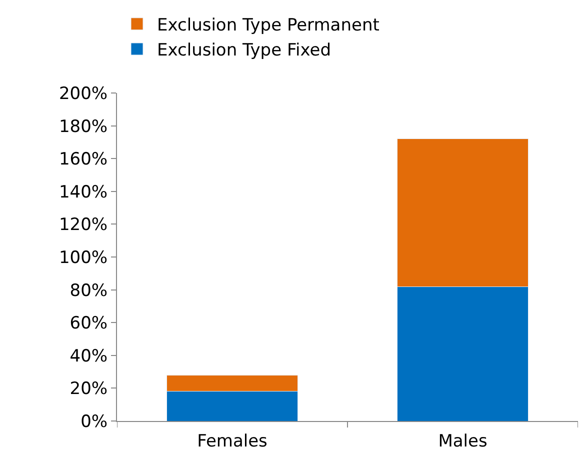 This screenshot has height=457, width=584. Describe the element at coordinates (83, 160) in the screenshot. I see `y-tick-label: 160%` at that location.